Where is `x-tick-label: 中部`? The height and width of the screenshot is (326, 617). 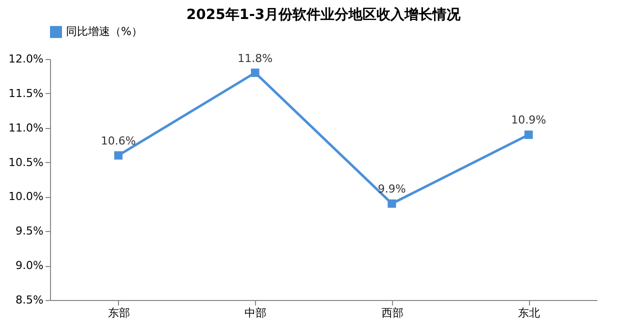 x-tick-label: 中部 is located at coordinates (255, 313).